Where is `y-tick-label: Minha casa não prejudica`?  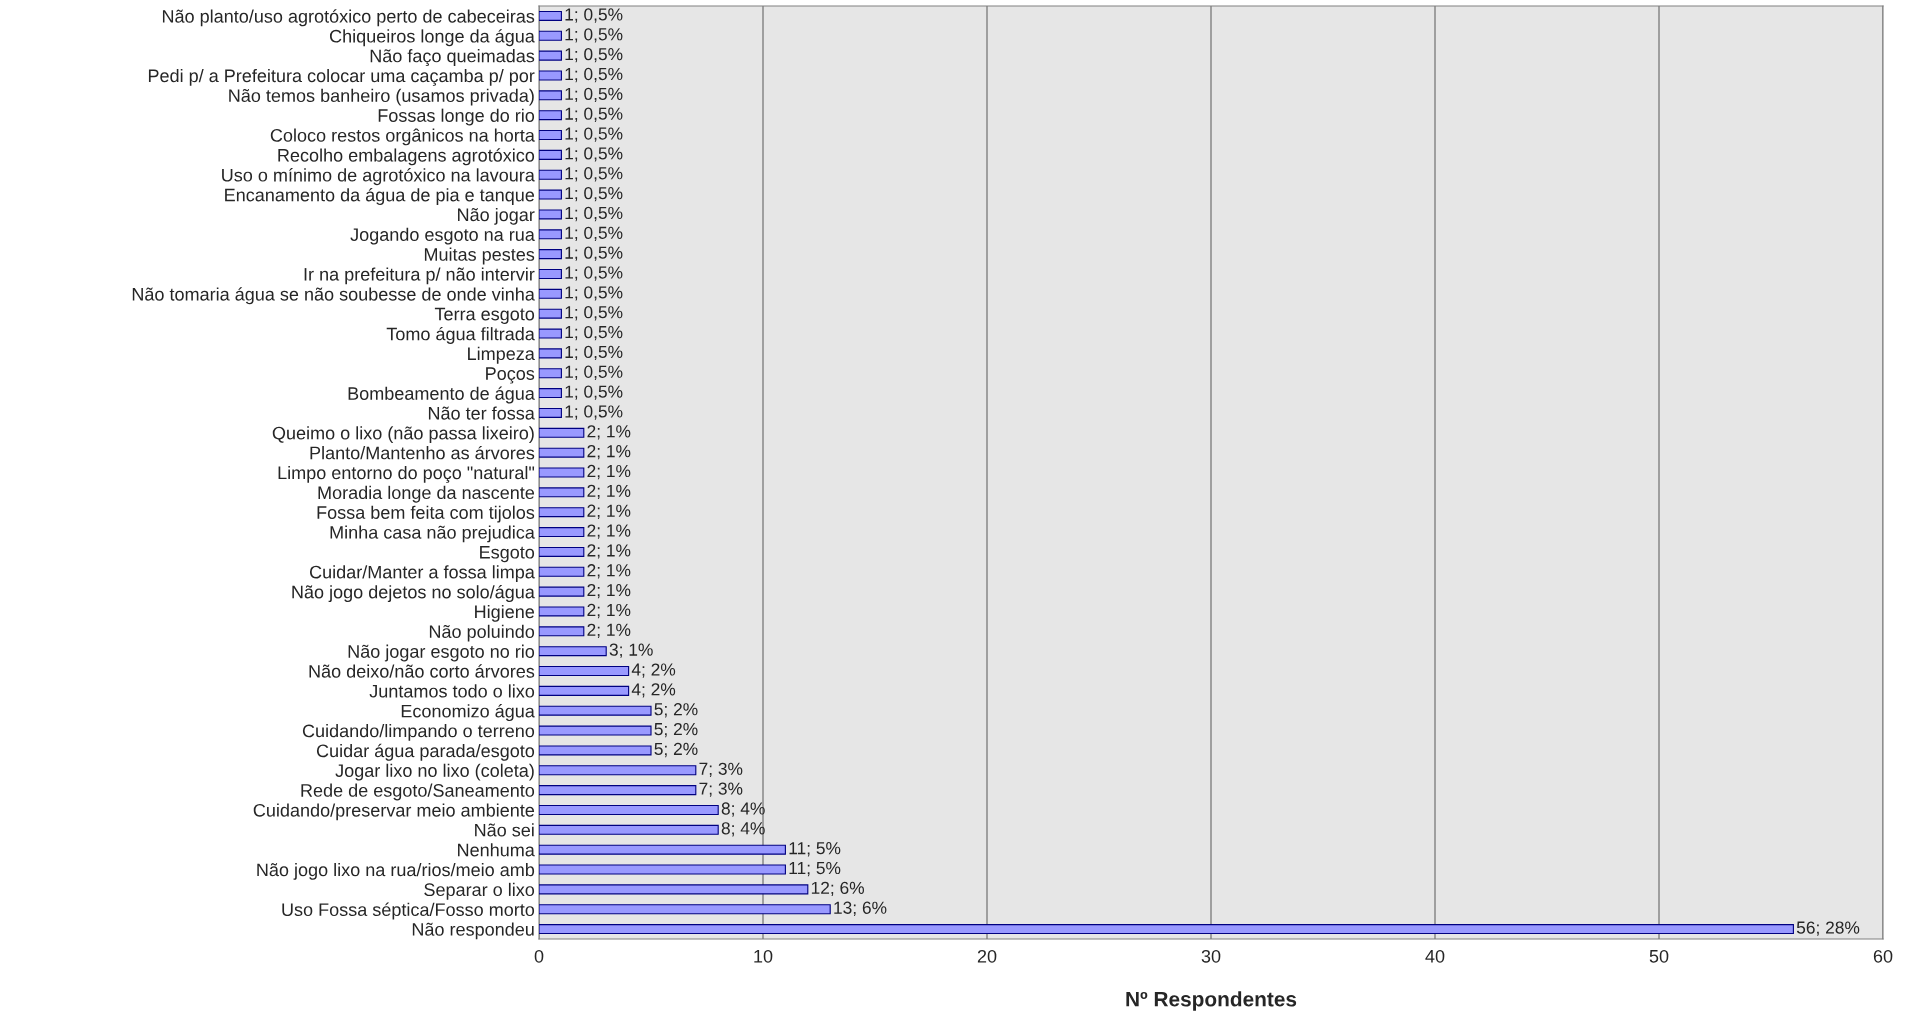 y-tick-label: Minha casa não prejudica is located at coordinates (432, 534).